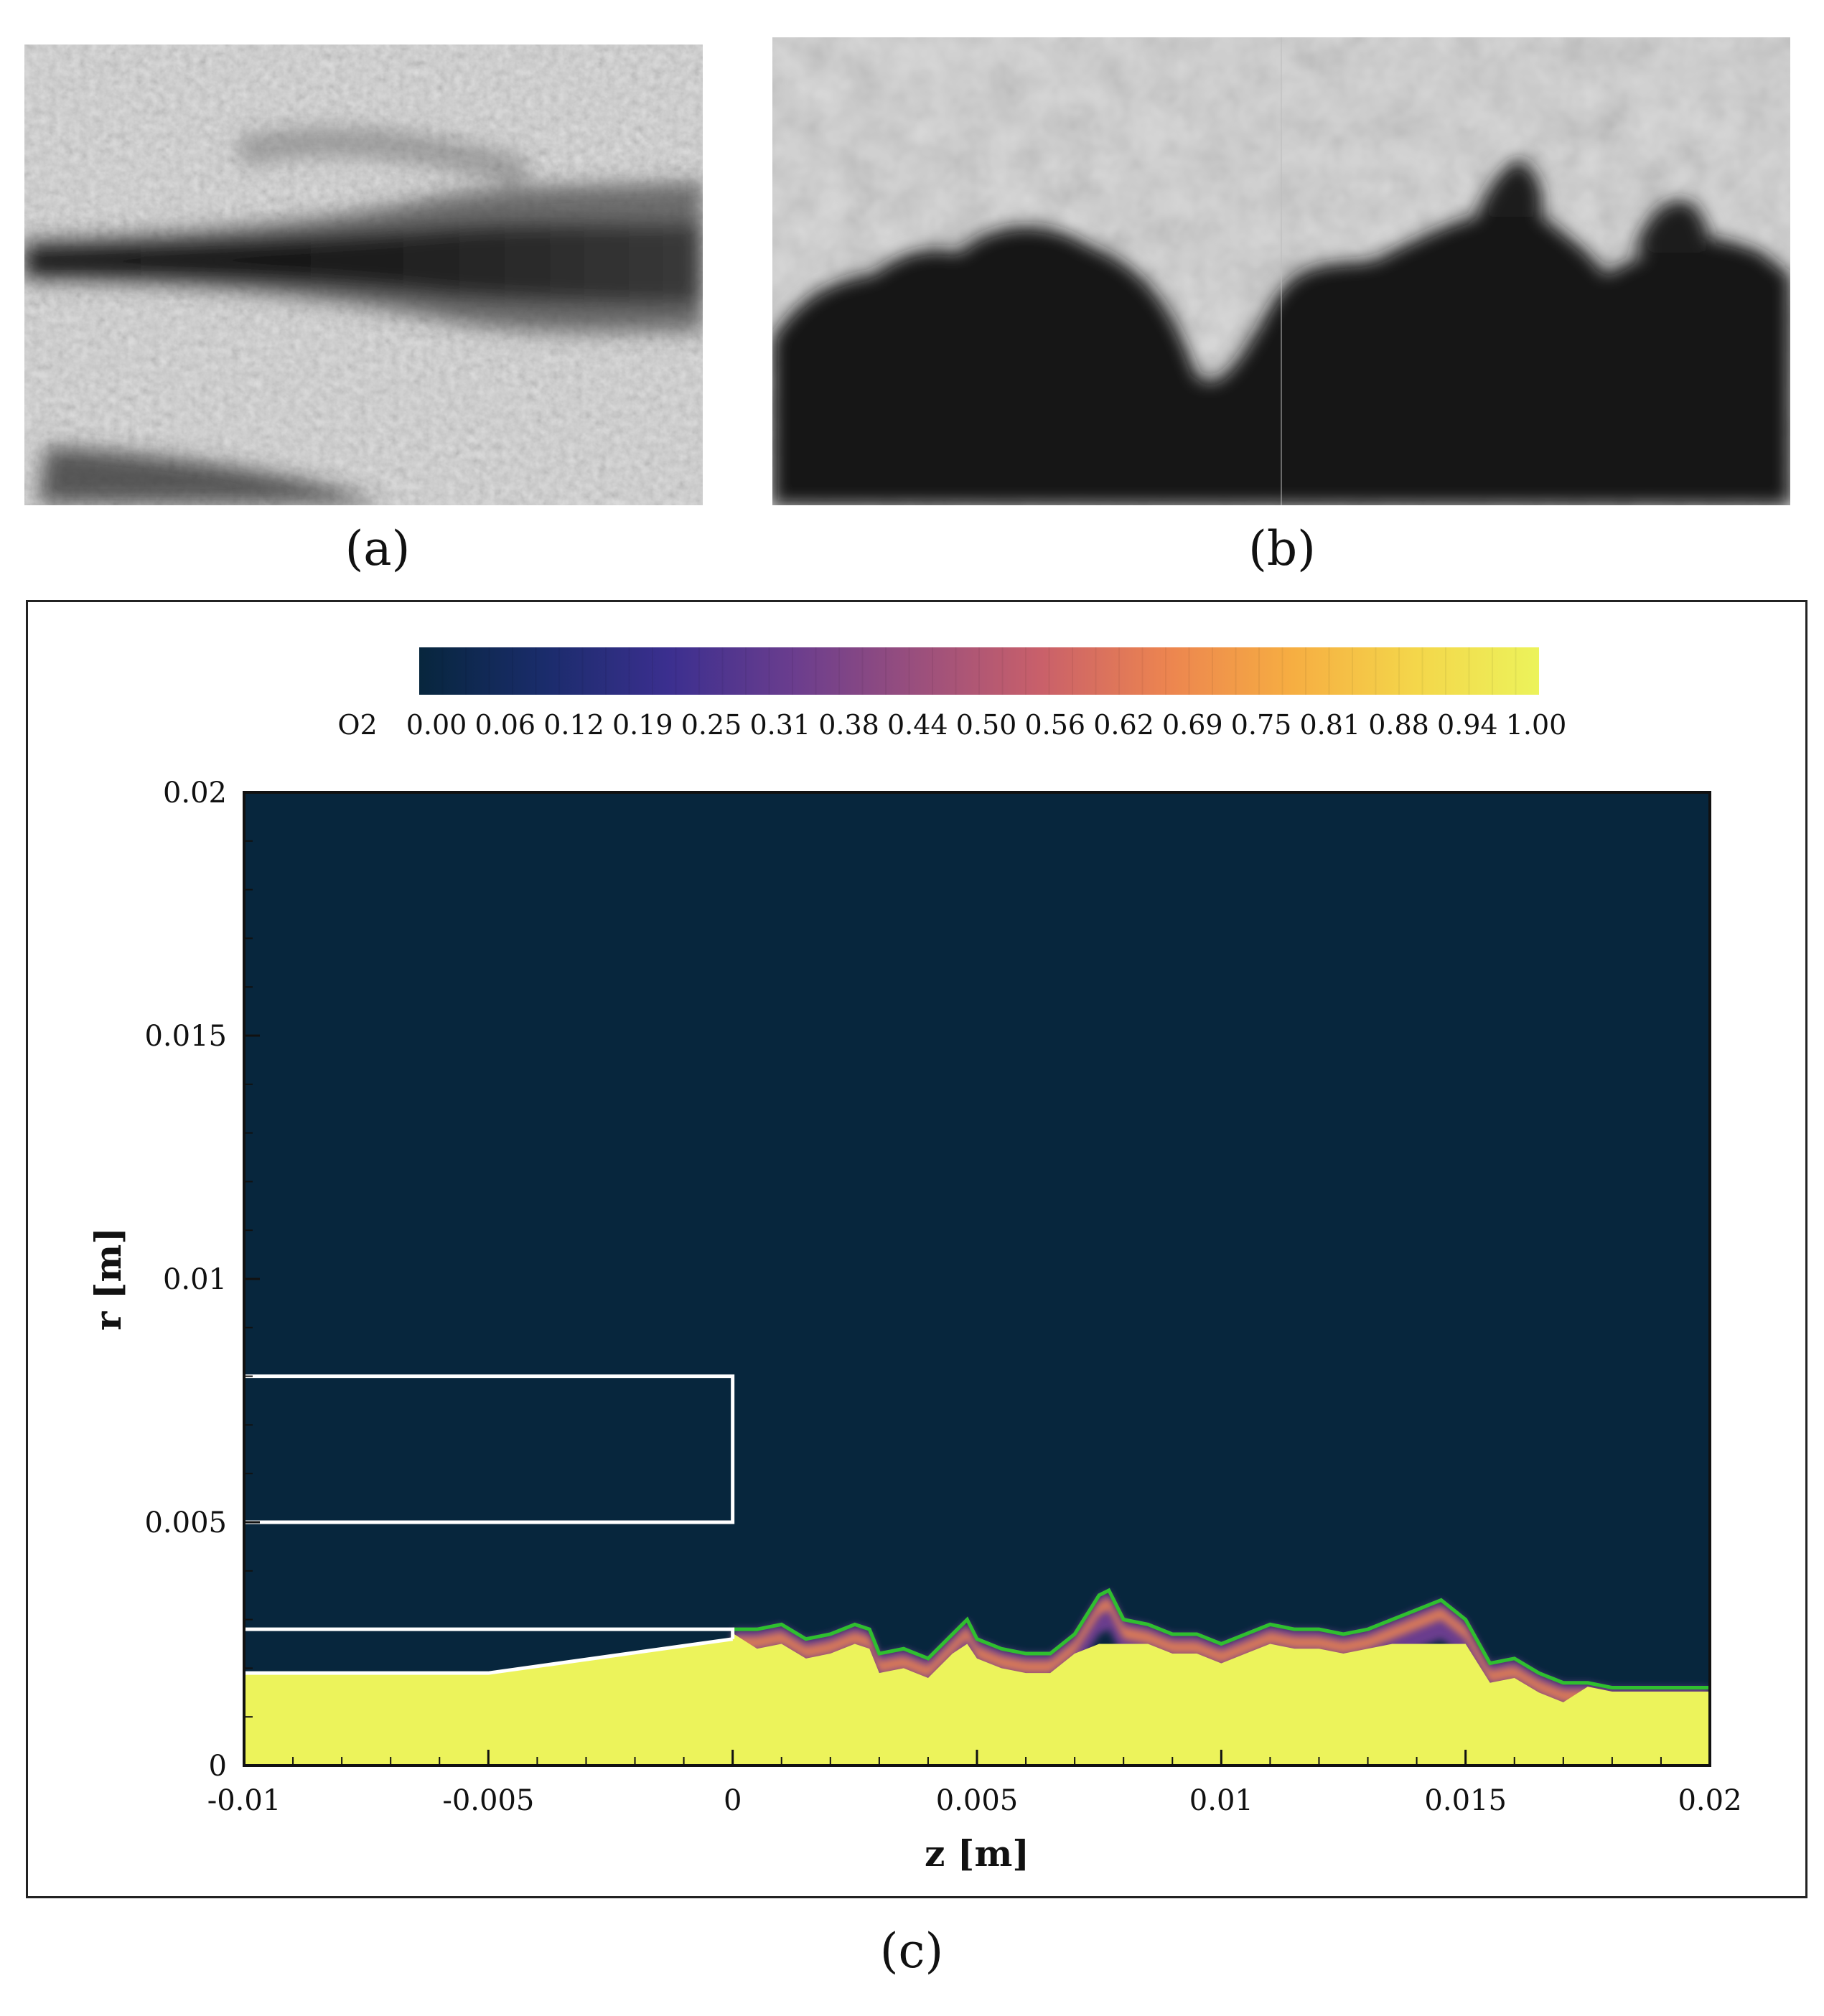  What do you see at coordinates (1281, 271) in the screenshot?
I see `photo-b` at bounding box center [1281, 271].